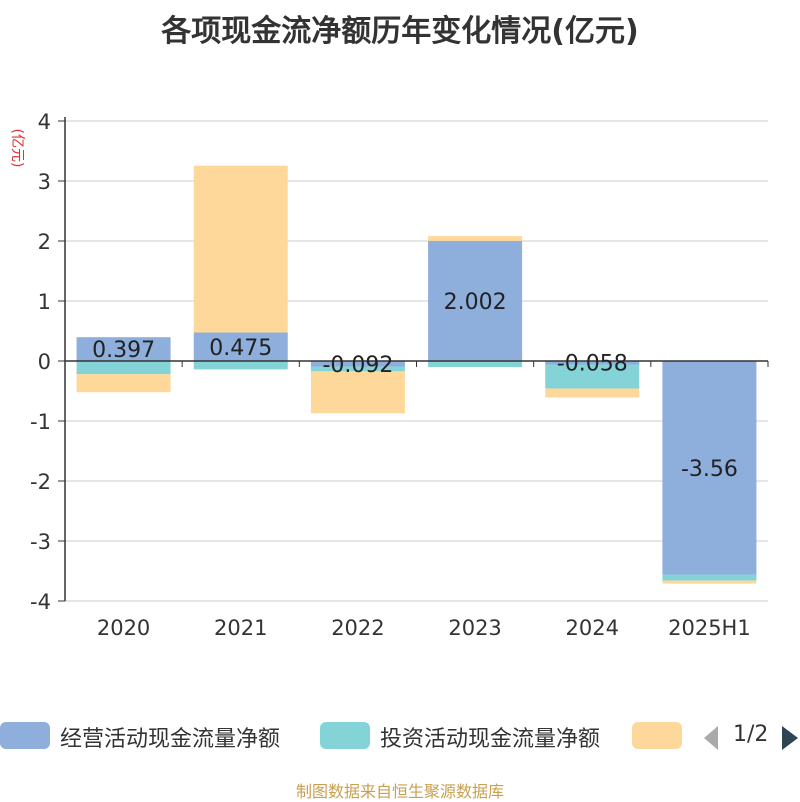 The width and height of the screenshot is (800, 802). I want to click on legend-label-investing: 投资活动现金流量净额, so click(490, 739).